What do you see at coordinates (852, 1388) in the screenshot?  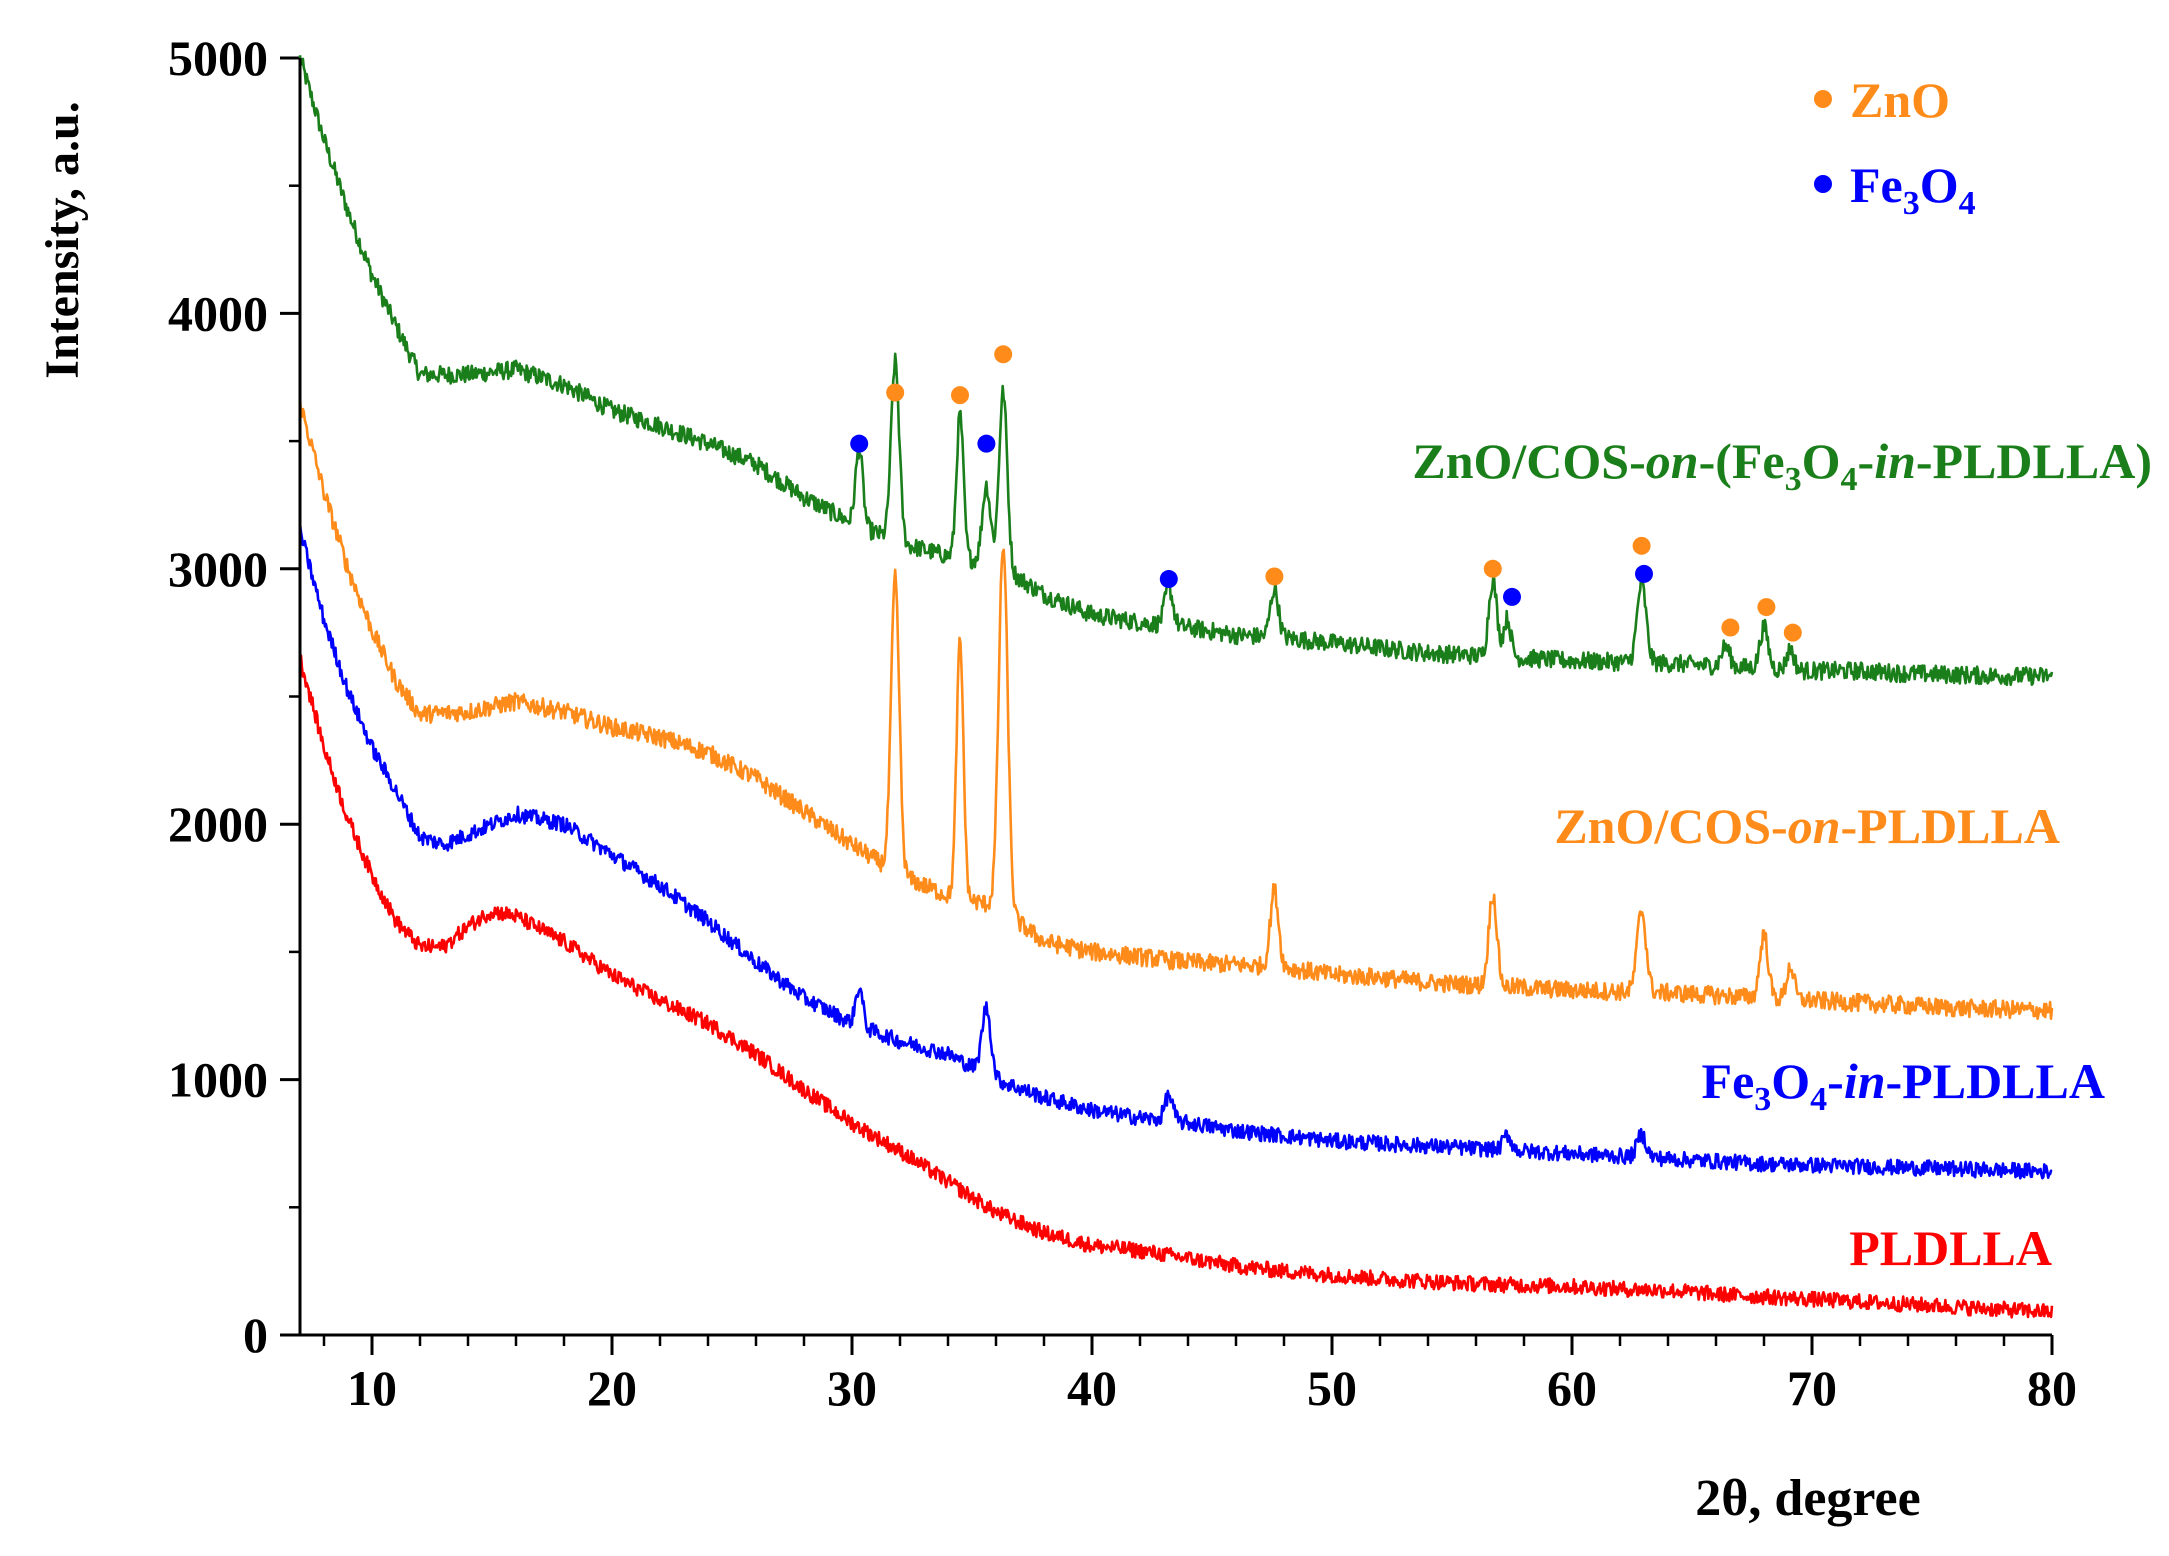 I see `x-tick-label: 30` at bounding box center [852, 1388].